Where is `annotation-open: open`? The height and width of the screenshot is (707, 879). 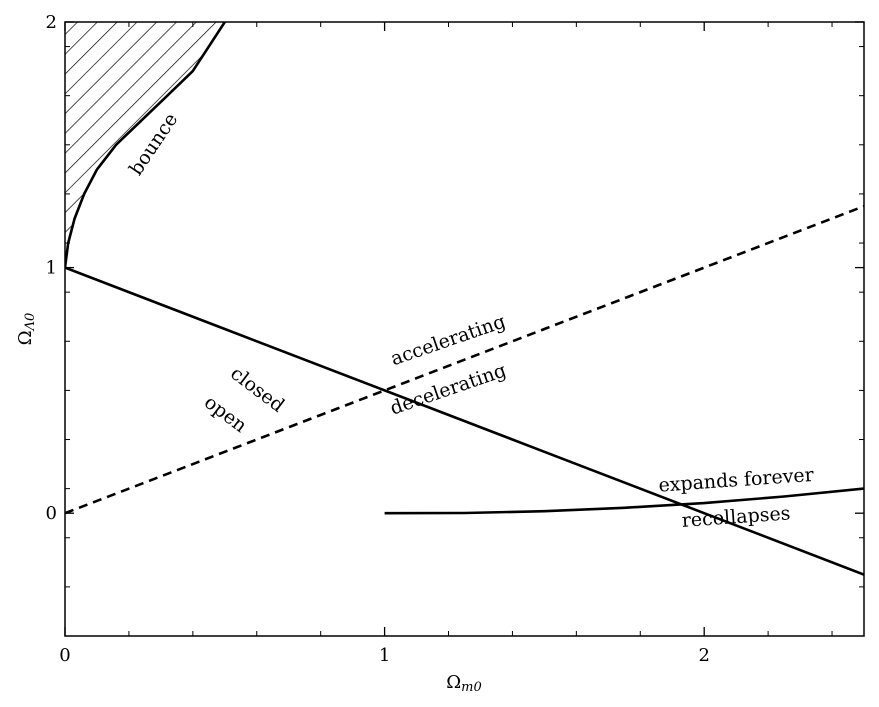 annotation-open: open is located at coordinates (225, 414).